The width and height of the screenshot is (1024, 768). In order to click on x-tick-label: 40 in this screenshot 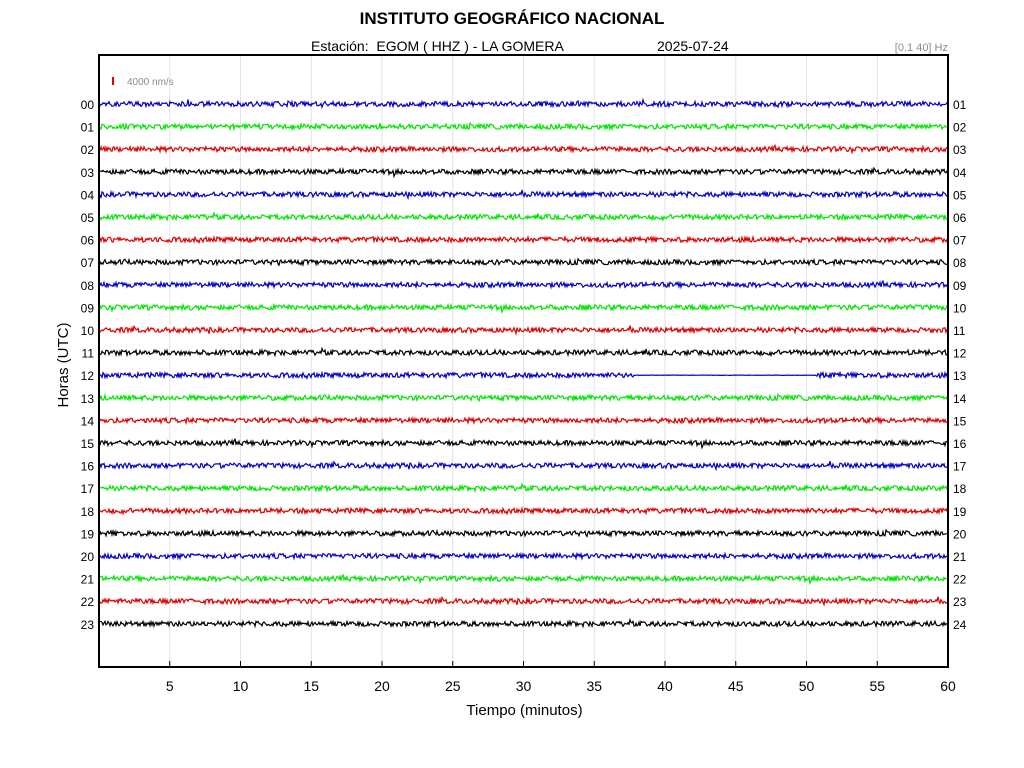, I will do `click(665, 686)`.